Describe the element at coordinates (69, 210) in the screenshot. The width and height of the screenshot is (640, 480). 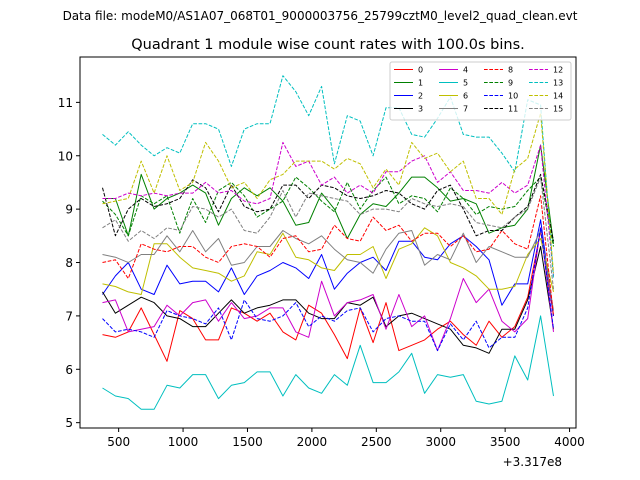
I see `y-tick-label: 9` at that location.